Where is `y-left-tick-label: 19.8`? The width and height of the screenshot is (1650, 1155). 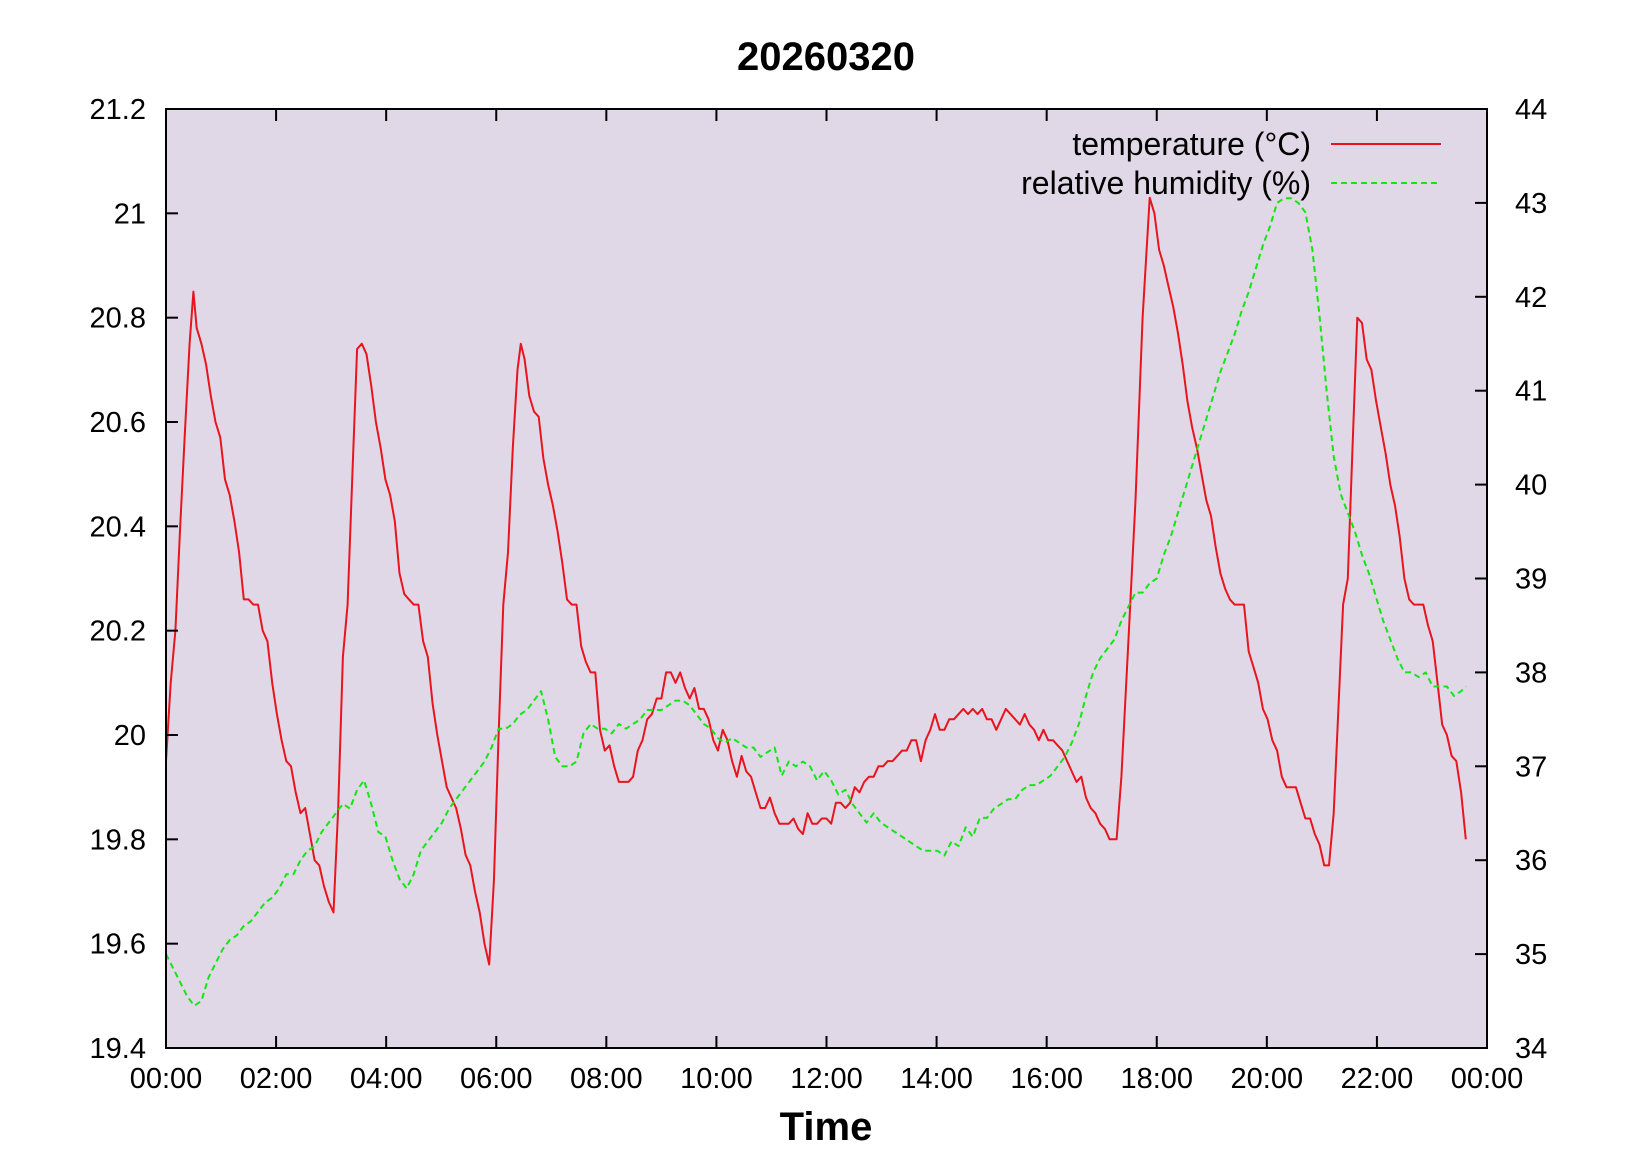
y-left-tick-label: 19.8 is located at coordinates (118, 840).